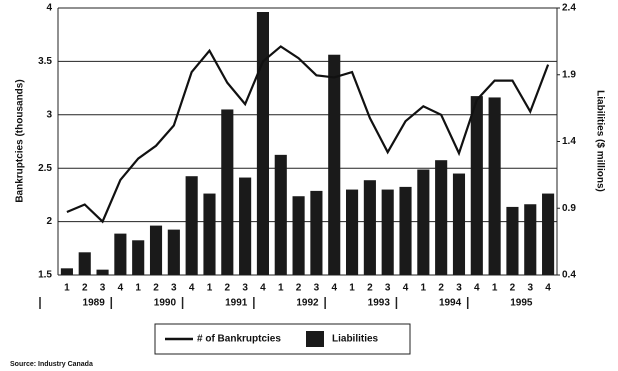 The width and height of the screenshot is (618, 371). What do you see at coordinates (49, 8) in the screenshot?
I see `y-tick-label: 4` at bounding box center [49, 8].